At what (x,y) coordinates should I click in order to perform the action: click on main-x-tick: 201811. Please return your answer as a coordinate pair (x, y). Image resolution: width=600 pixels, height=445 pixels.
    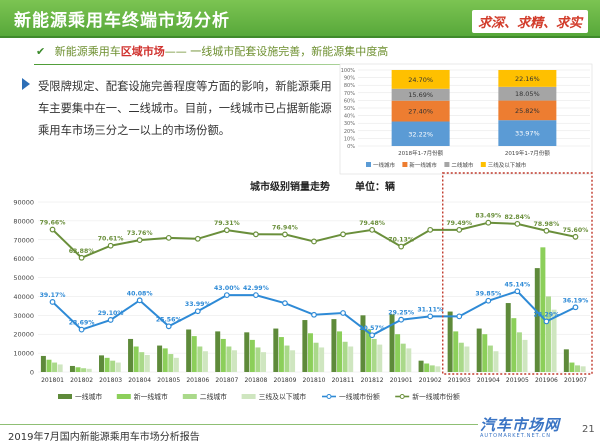
    Looking at the image, I should click on (343, 380).